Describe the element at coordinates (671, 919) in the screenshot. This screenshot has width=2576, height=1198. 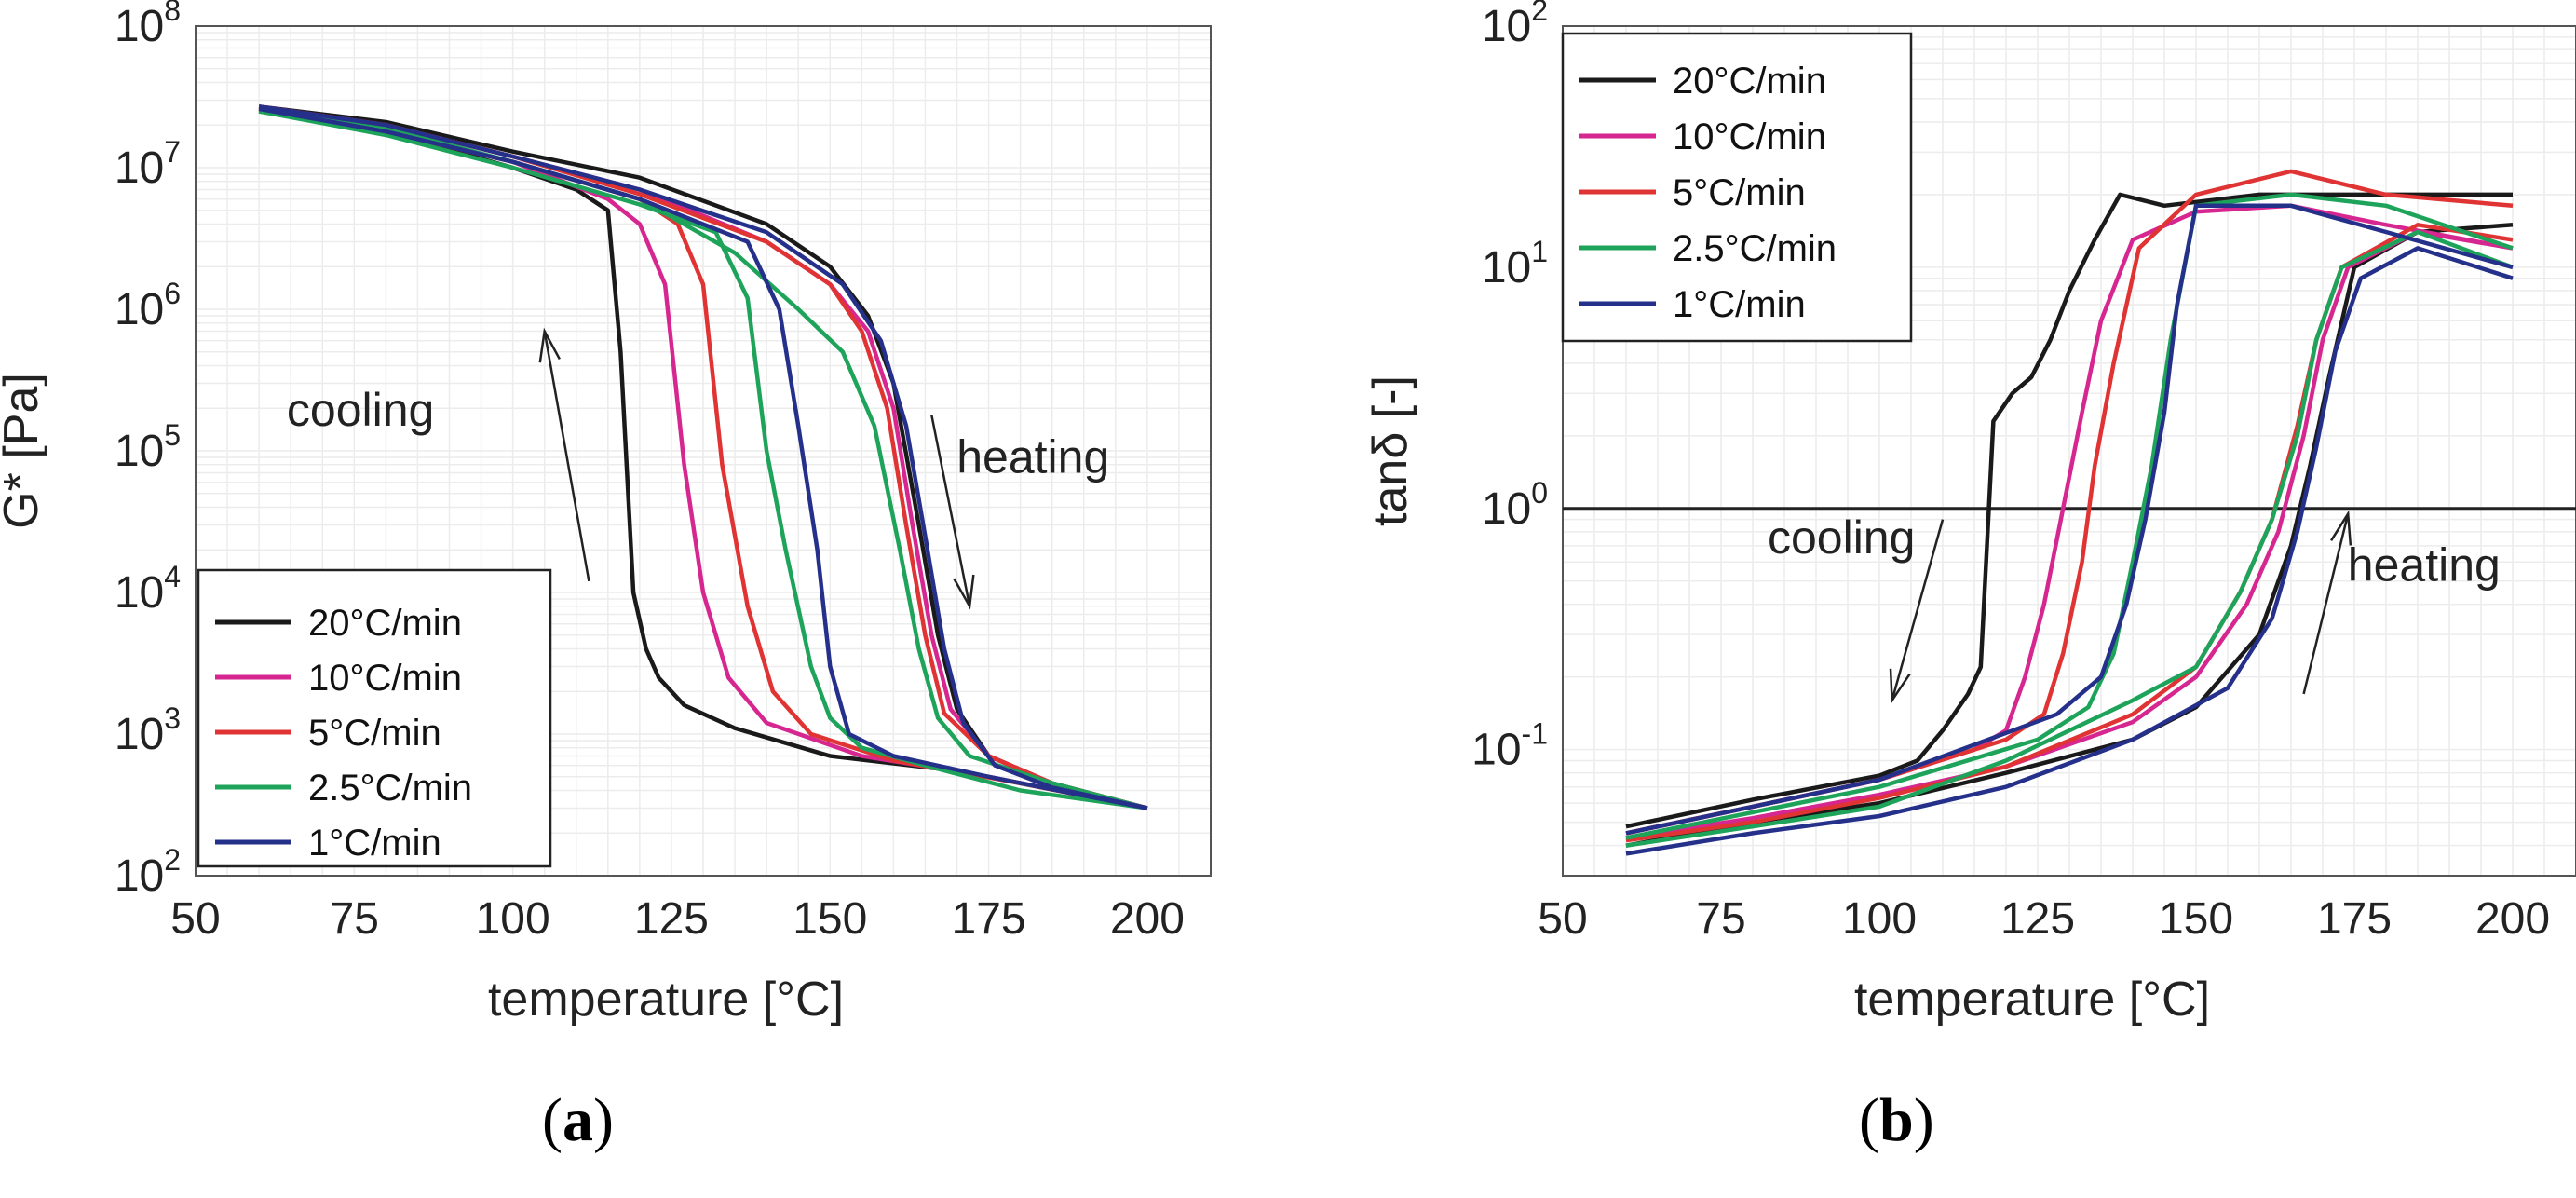
I see `panel-a-x-tick-label: 125` at that location.